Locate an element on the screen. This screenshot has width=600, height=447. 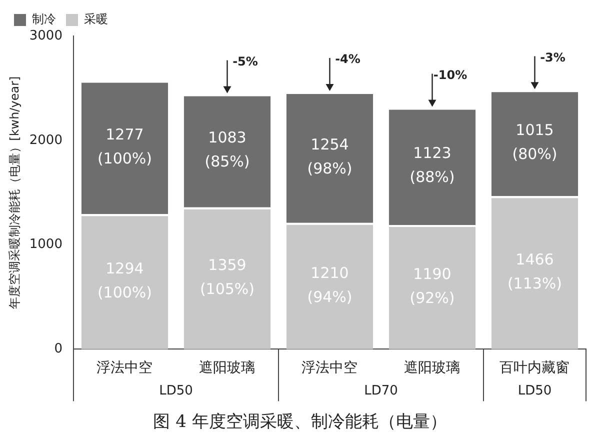
y-tick-label: 3000 is located at coordinates (45, 36).